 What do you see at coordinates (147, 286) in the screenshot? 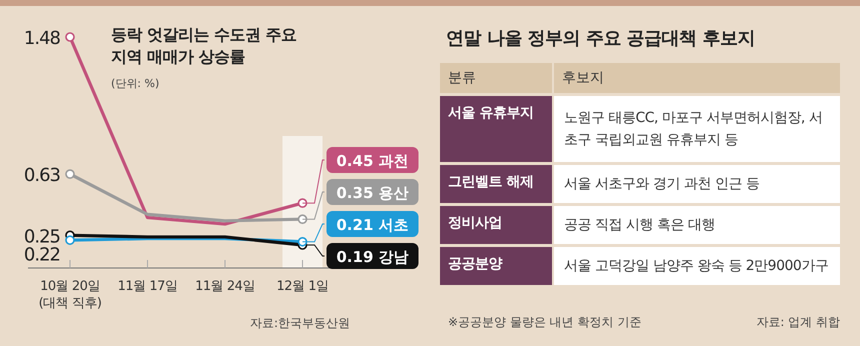
I see `x-tick-label: 11월 17일` at bounding box center [147, 286].